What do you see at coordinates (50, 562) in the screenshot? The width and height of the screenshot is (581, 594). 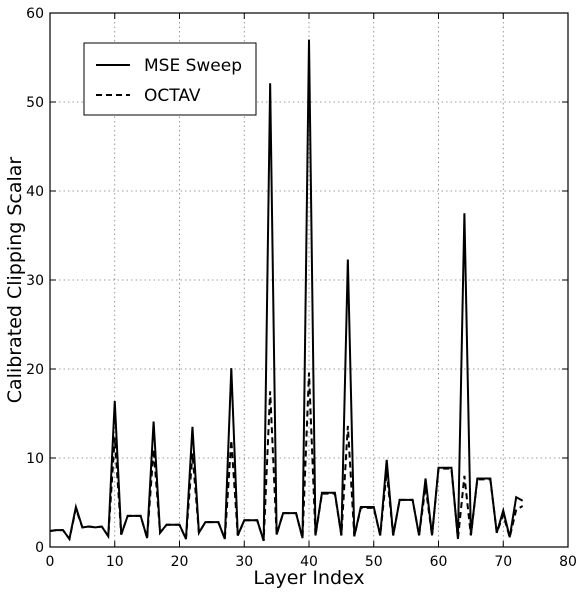 I see `x-tick-label-0: 0` at bounding box center [50, 562].